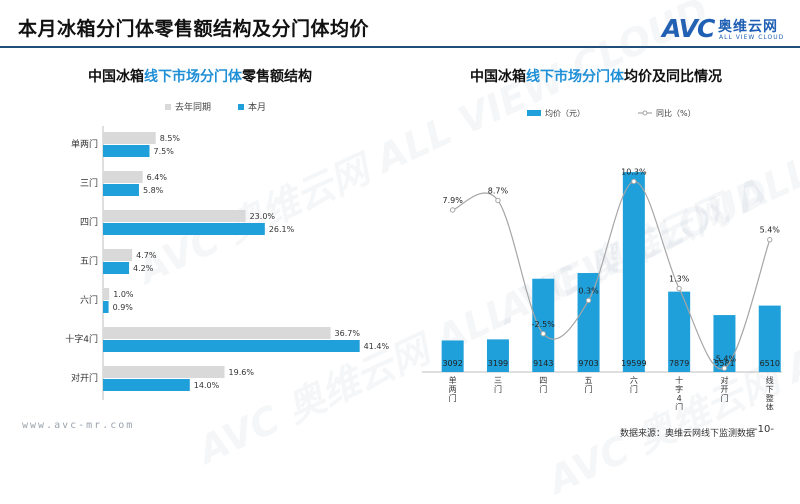 Image resolution: width=800 pixels, height=504 pixels. I want to click on left-chart-title: 中国冰箱线下市场分门体零售额结构, so click(200, 76).